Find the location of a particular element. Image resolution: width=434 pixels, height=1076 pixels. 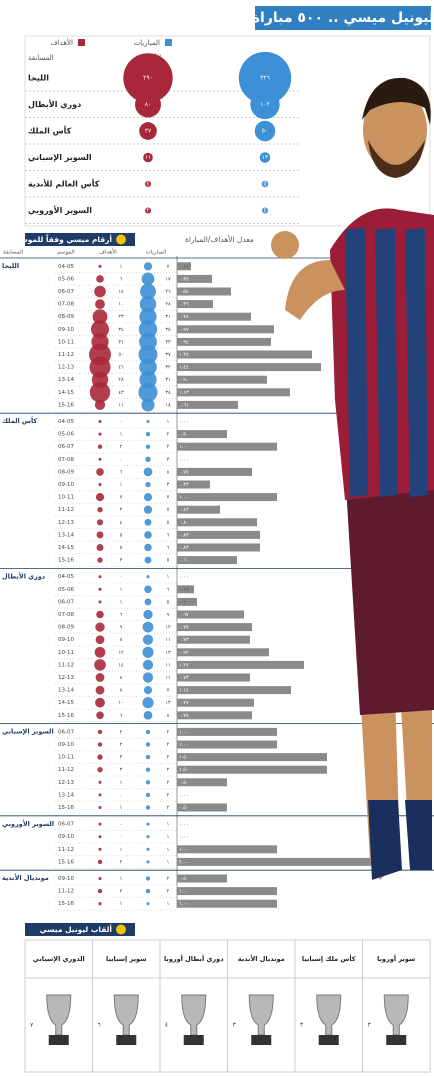

goals-label: ٤ is located at coordinates (121, 523).